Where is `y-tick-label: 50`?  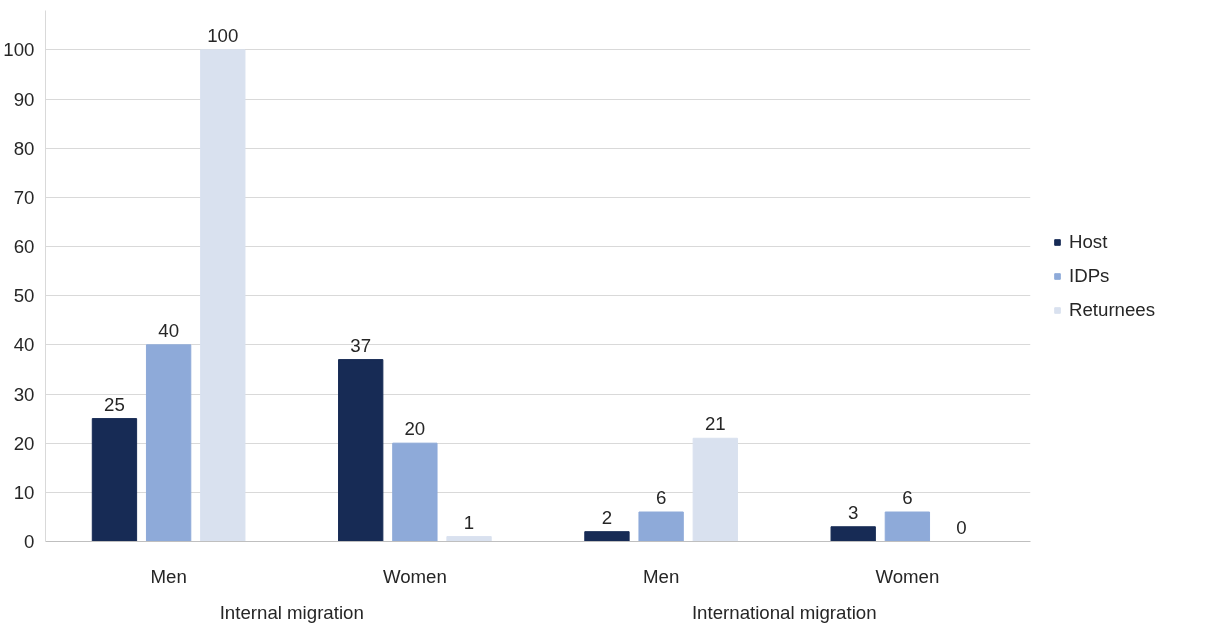
y-tick-label: 50 is located at coordinates (24, 296).